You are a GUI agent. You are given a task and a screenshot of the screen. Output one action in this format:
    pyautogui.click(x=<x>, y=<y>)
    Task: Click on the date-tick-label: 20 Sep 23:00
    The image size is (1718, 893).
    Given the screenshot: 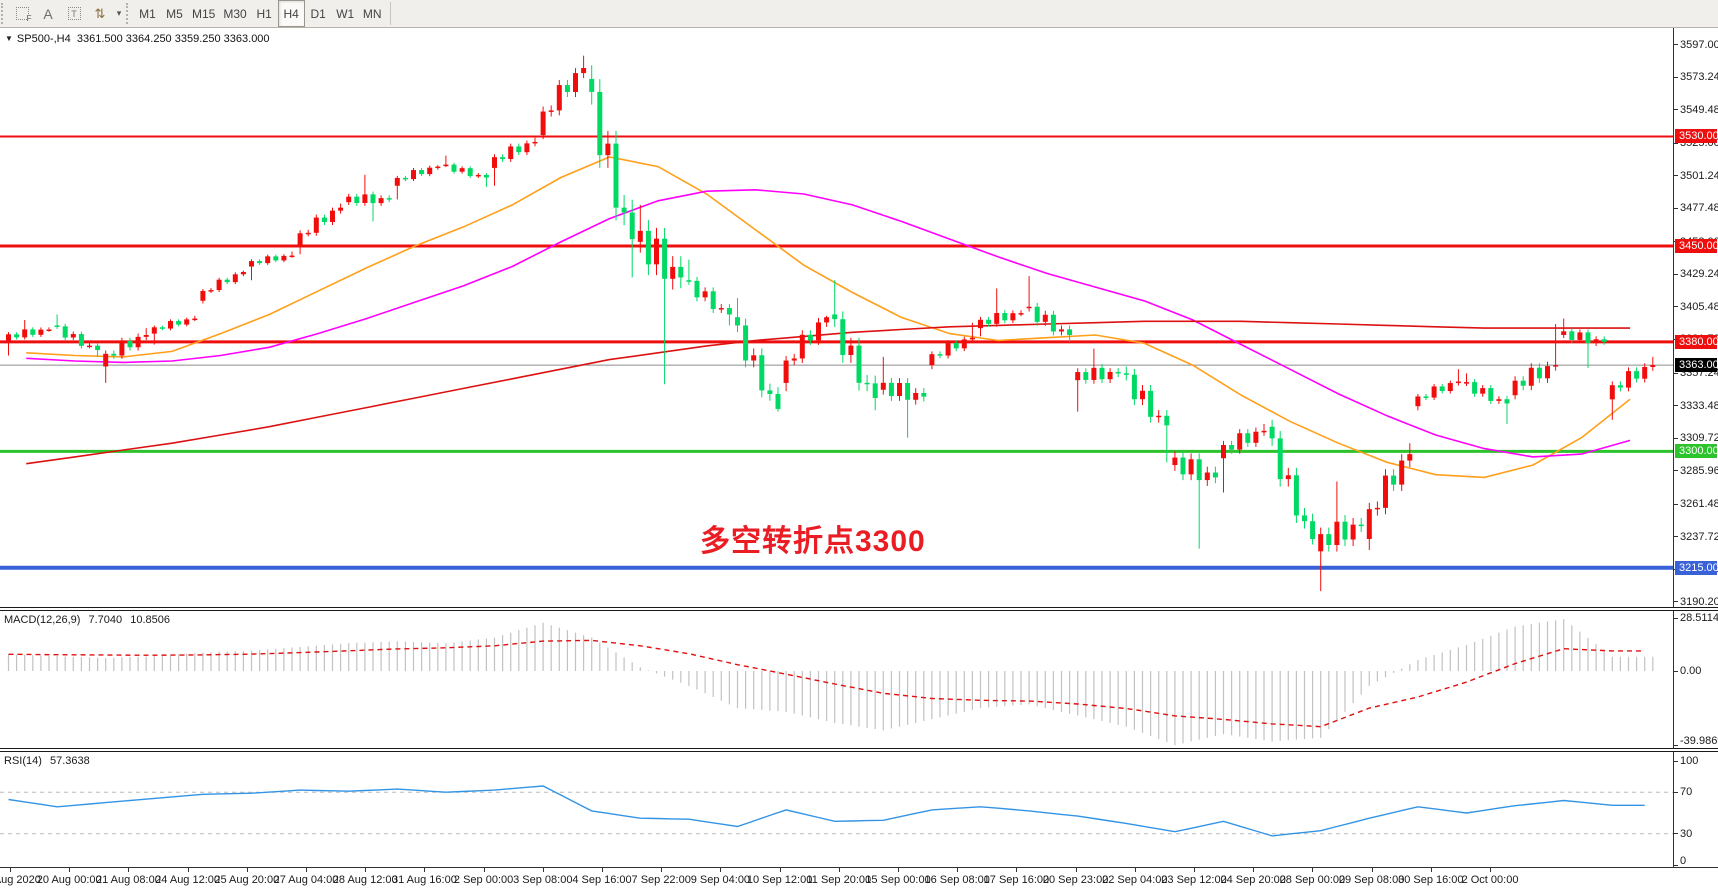 What is the action you would take?
    pyautogui.click(x=1075, y=880)
    